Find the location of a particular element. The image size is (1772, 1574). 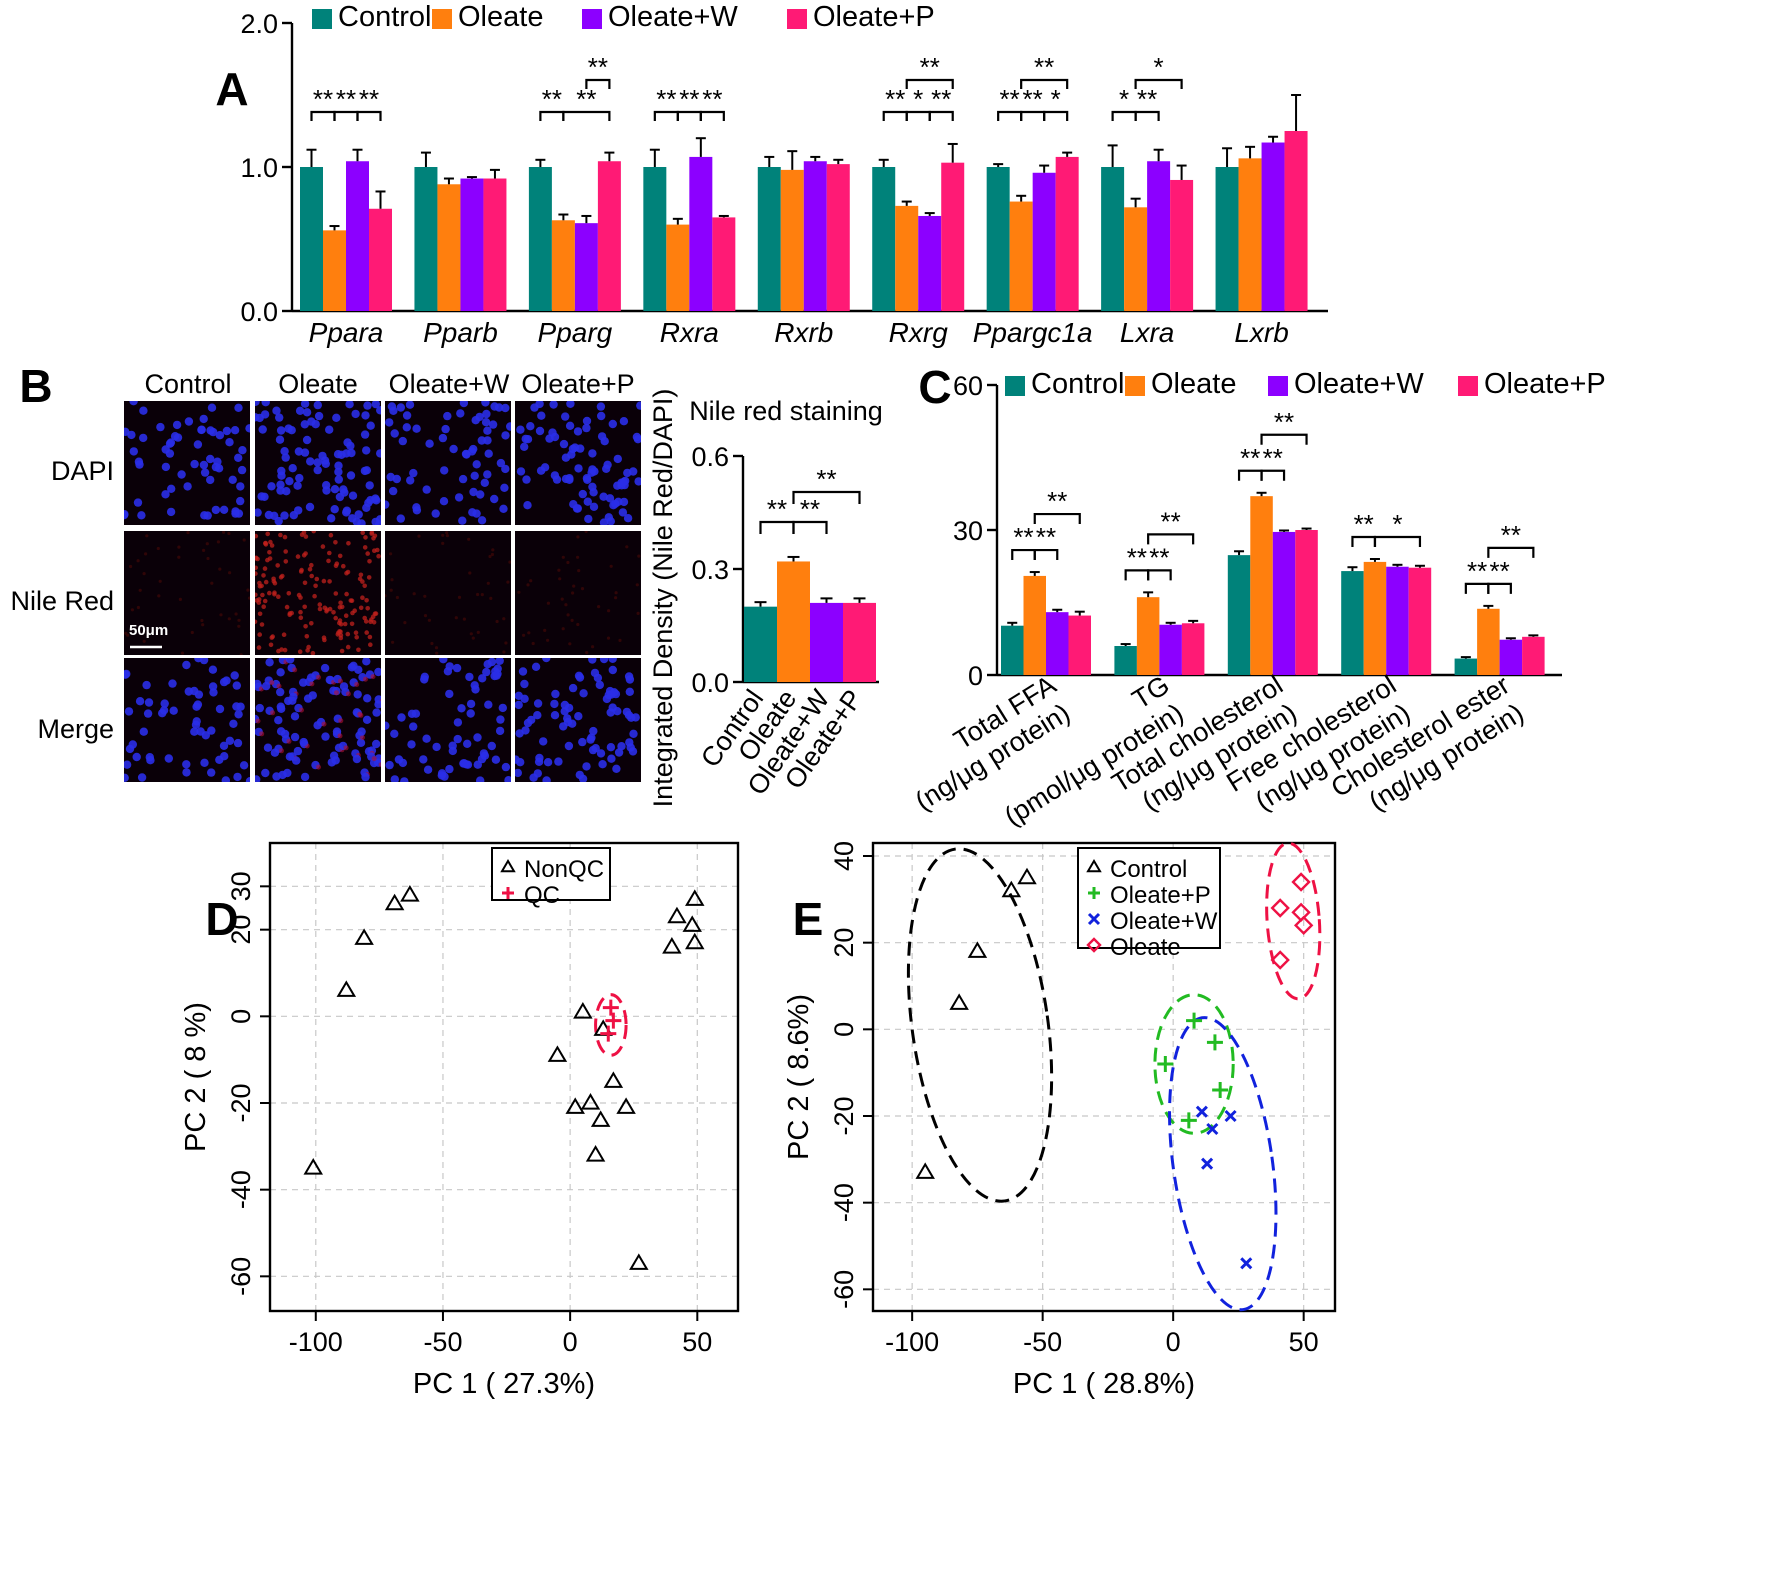

e-x-tick-label: -50 is located at coordinates (1042, 1342).